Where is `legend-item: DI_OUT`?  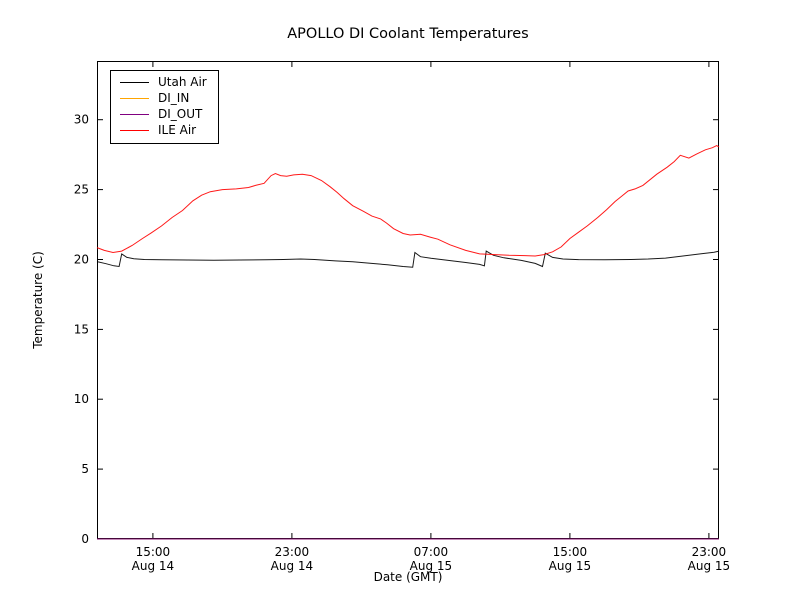 legend-item: DI_OUT is located at coordinates (163, 114).